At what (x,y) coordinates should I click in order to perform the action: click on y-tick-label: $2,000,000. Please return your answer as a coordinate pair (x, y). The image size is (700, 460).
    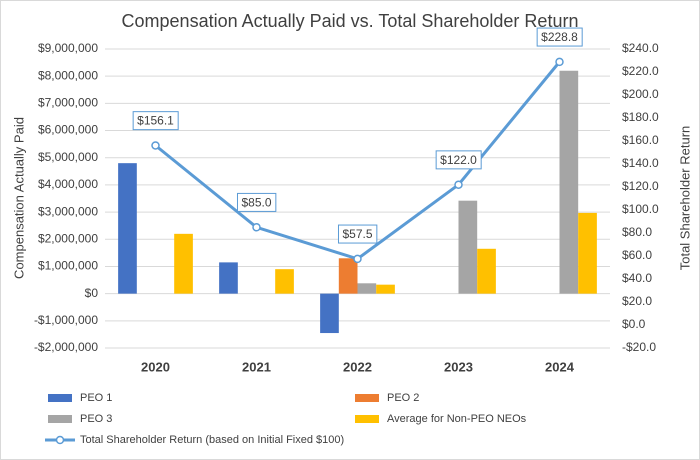
    Looking at the image, I should click on (68, 238).